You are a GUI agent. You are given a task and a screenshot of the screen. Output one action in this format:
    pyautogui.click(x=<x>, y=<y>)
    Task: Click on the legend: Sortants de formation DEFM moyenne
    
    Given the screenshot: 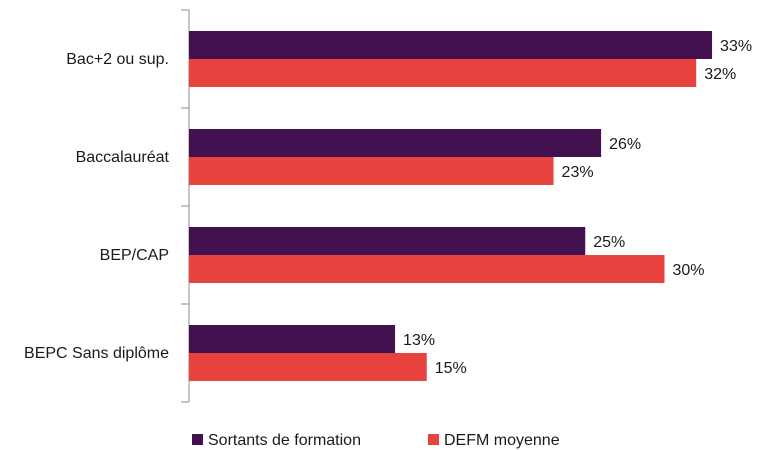 What is the action you would take?
    pyautogui.click(x=376, y=440)
    